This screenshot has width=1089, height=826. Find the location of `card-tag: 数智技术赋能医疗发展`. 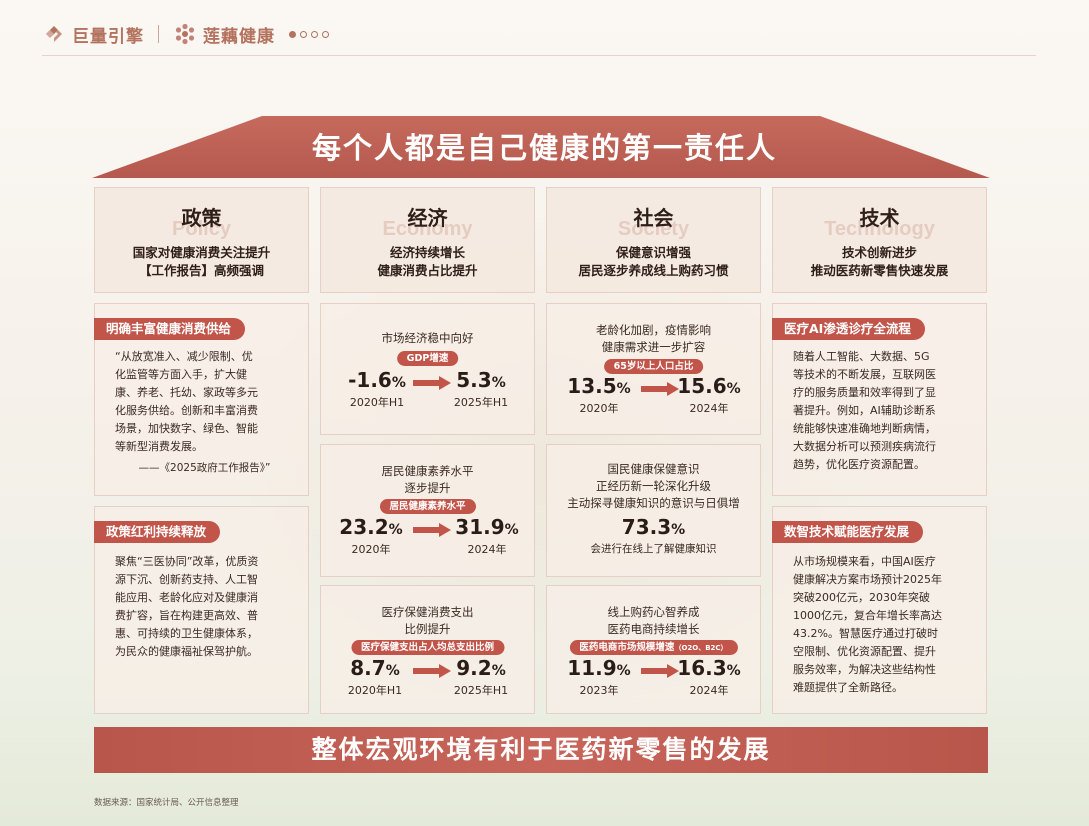

card-tag: 数智技术赋能医疗发展 is located at coordinates (848, 532).